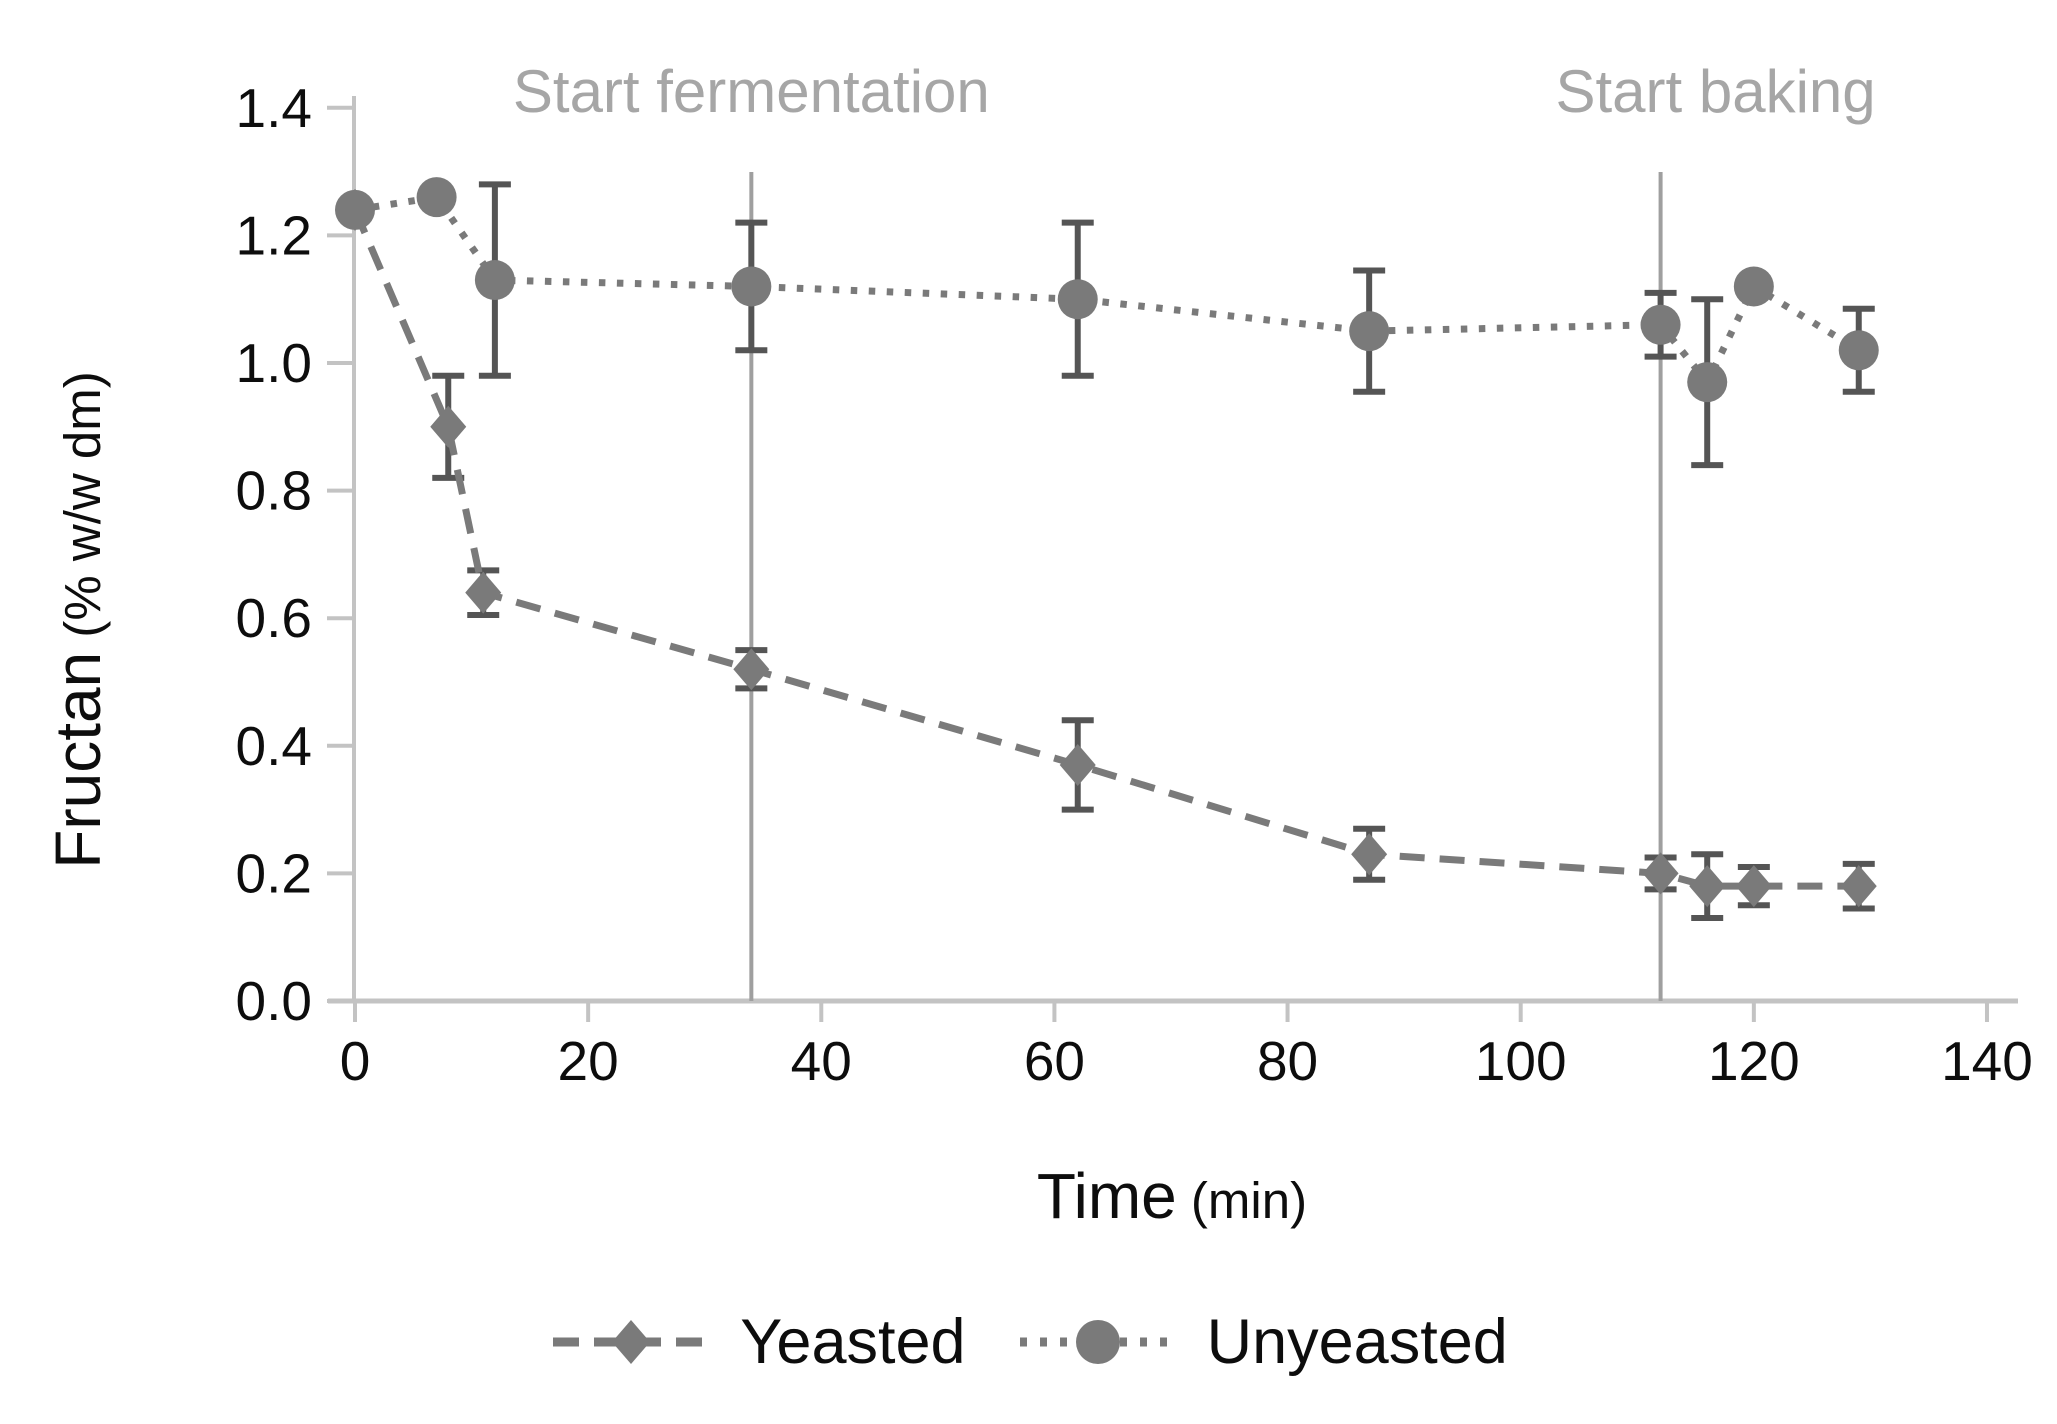 The width and height of the screenshot is (2057, 1424). What do you see at coordinates (274, 363) in the screenshot?
I see `y-tick-label: 1.0` at bounding box center [274, 363].